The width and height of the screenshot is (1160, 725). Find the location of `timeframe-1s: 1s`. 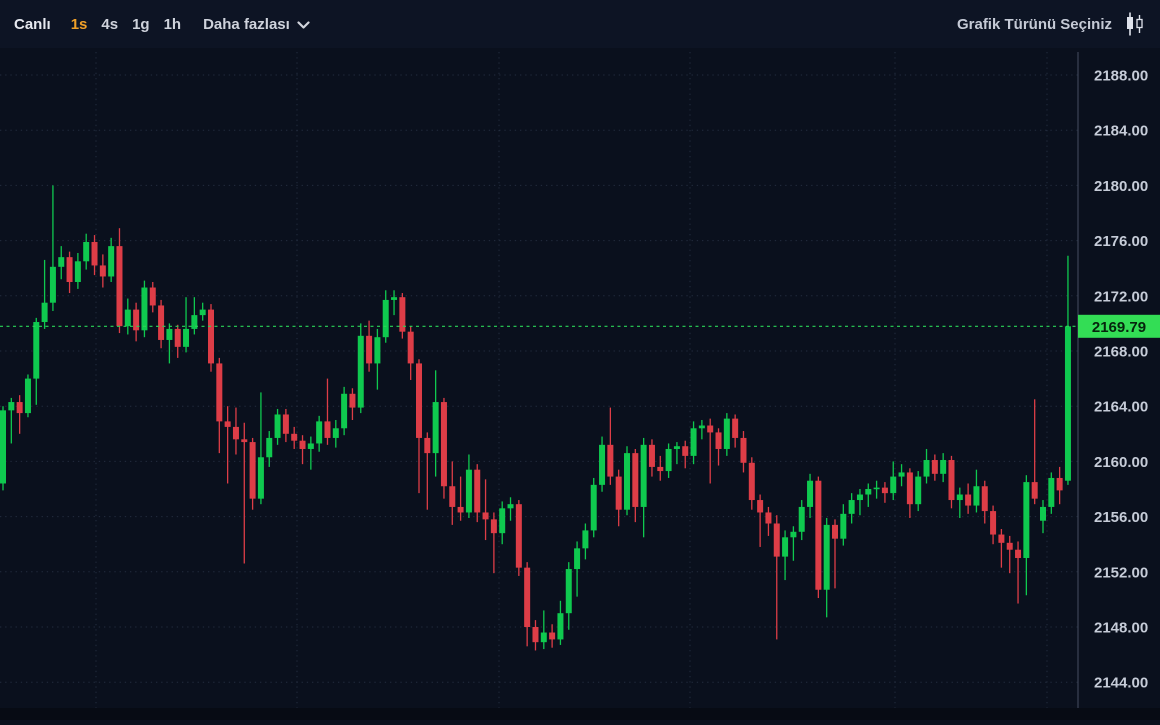

timeframe-1s: 1s is located at coordinates (79, 24).